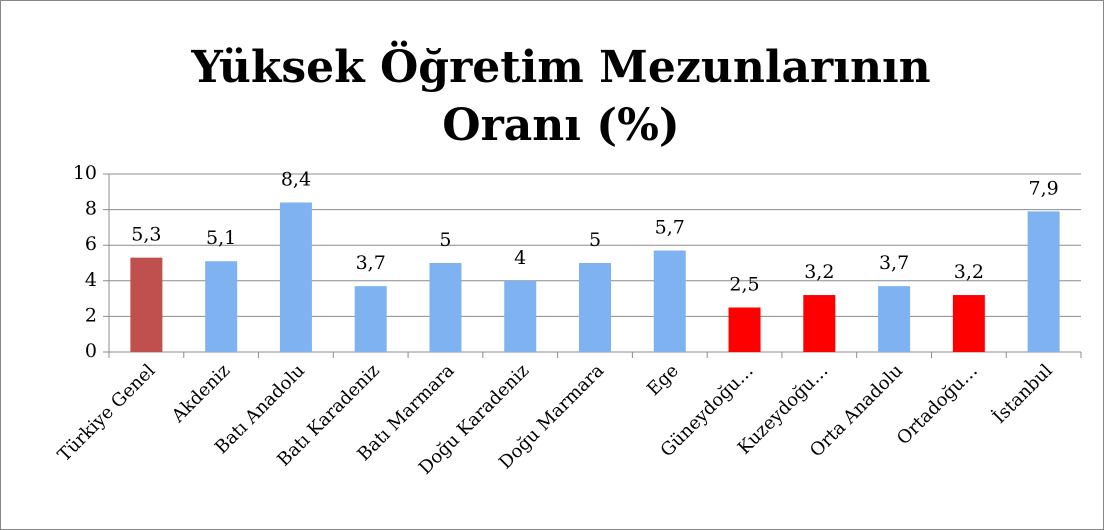 The image size is (1104, 530). I want to click on data-label: 4, so click(520, 258).